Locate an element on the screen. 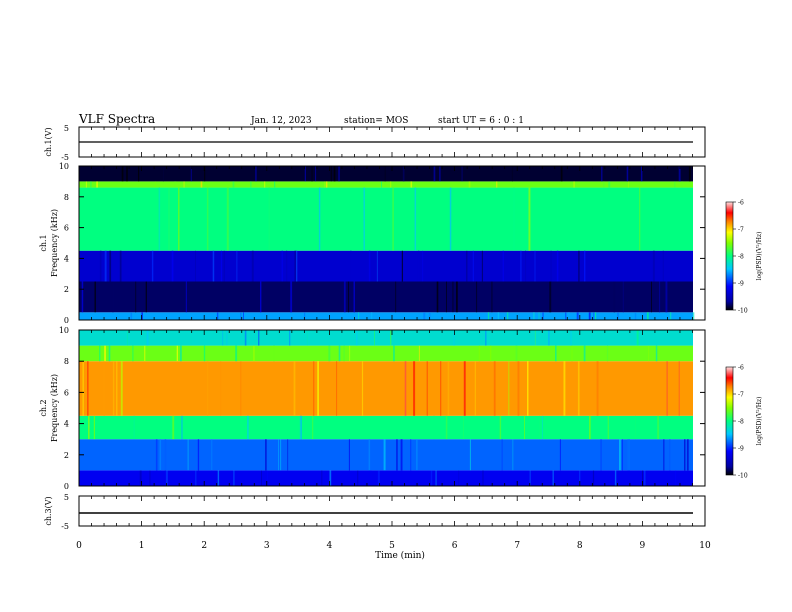 Image resolution: width=792 pixels, height=612 pixels. xtick-label: 10 is located at coordinates (705, 546).